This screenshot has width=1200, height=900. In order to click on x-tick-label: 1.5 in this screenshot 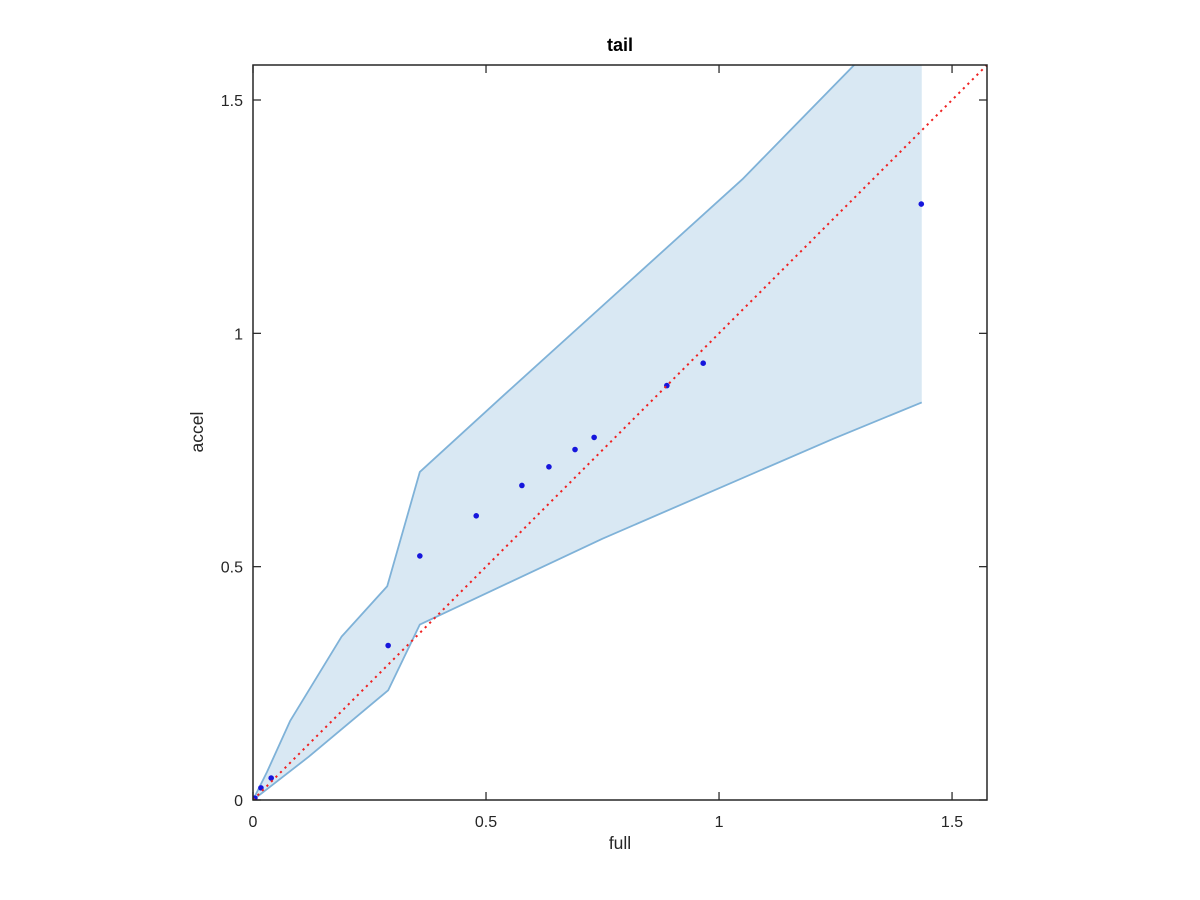, I will do `click(952, 822)`.